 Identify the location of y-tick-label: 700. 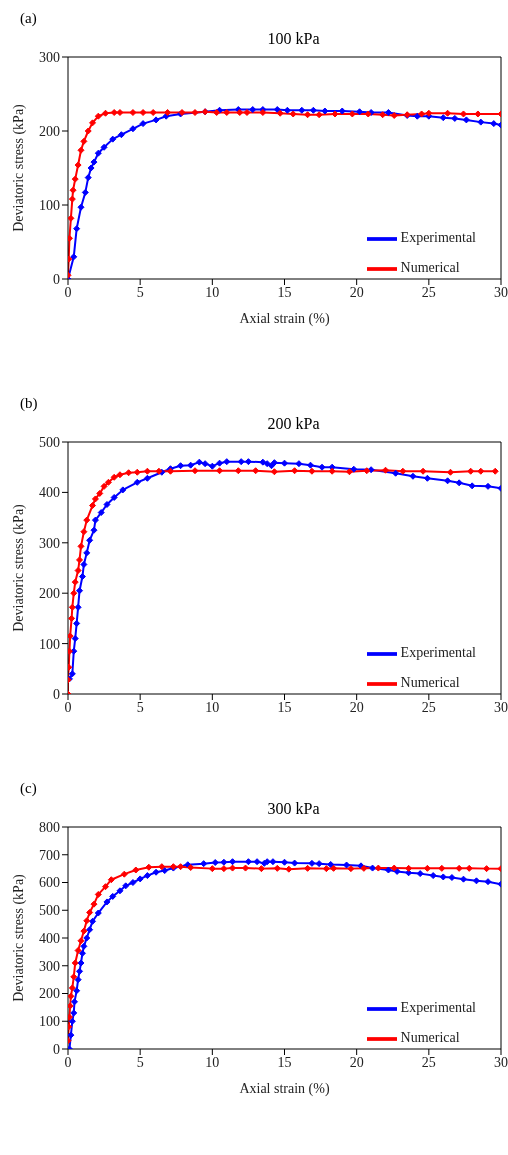
(49, 855).